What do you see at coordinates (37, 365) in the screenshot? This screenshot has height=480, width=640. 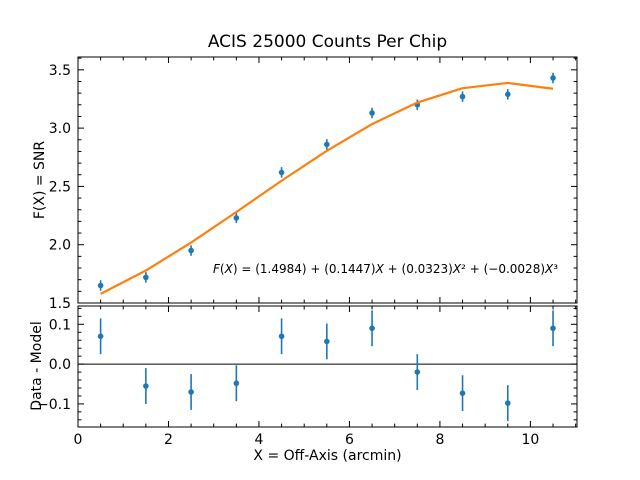 I see `bottom-y-axis-label: Data - Model` at bounding box center [37, 365].